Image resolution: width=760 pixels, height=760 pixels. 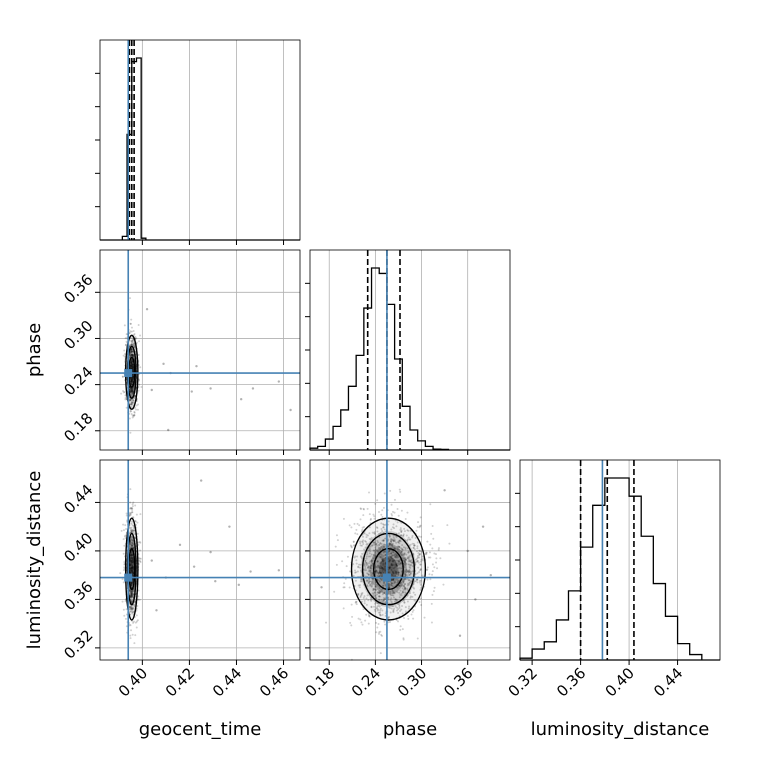 I want to click on bottom-geocent-time-xtick-label-3: 0.46, so click(x=274, y=682).